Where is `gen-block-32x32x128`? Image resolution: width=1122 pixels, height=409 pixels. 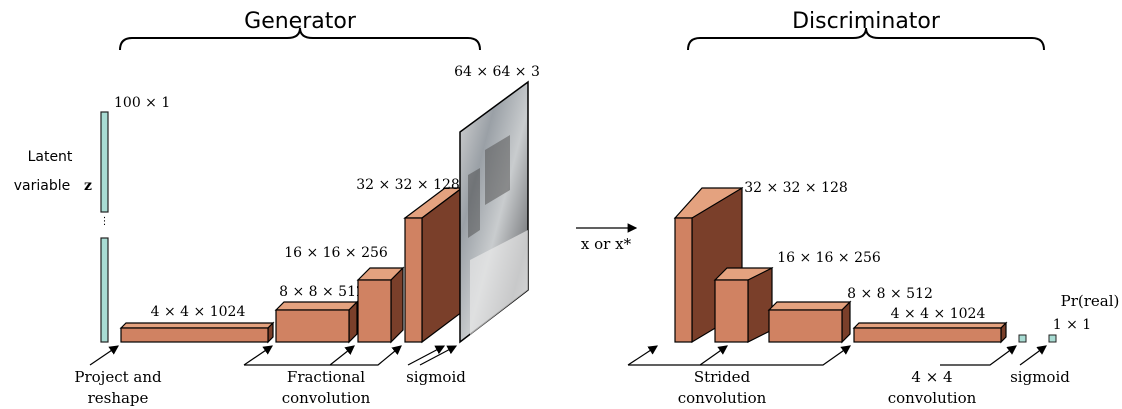
gen-block-32x32x128 is located at coordinates (433, 265).